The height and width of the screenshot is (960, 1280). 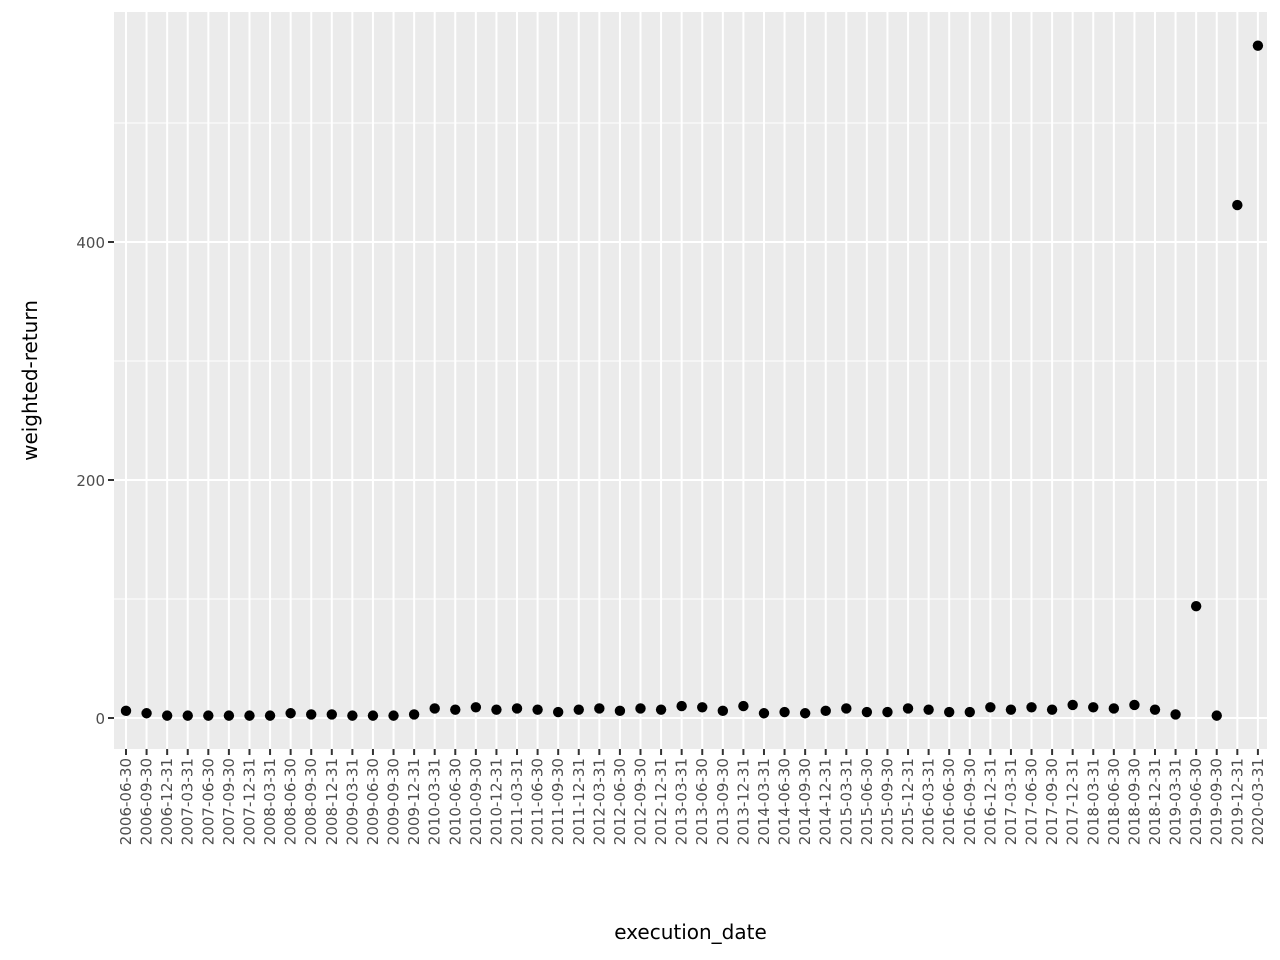 I want to click on x-tick-label: 2010-06-30, so click(x=455, y=801).